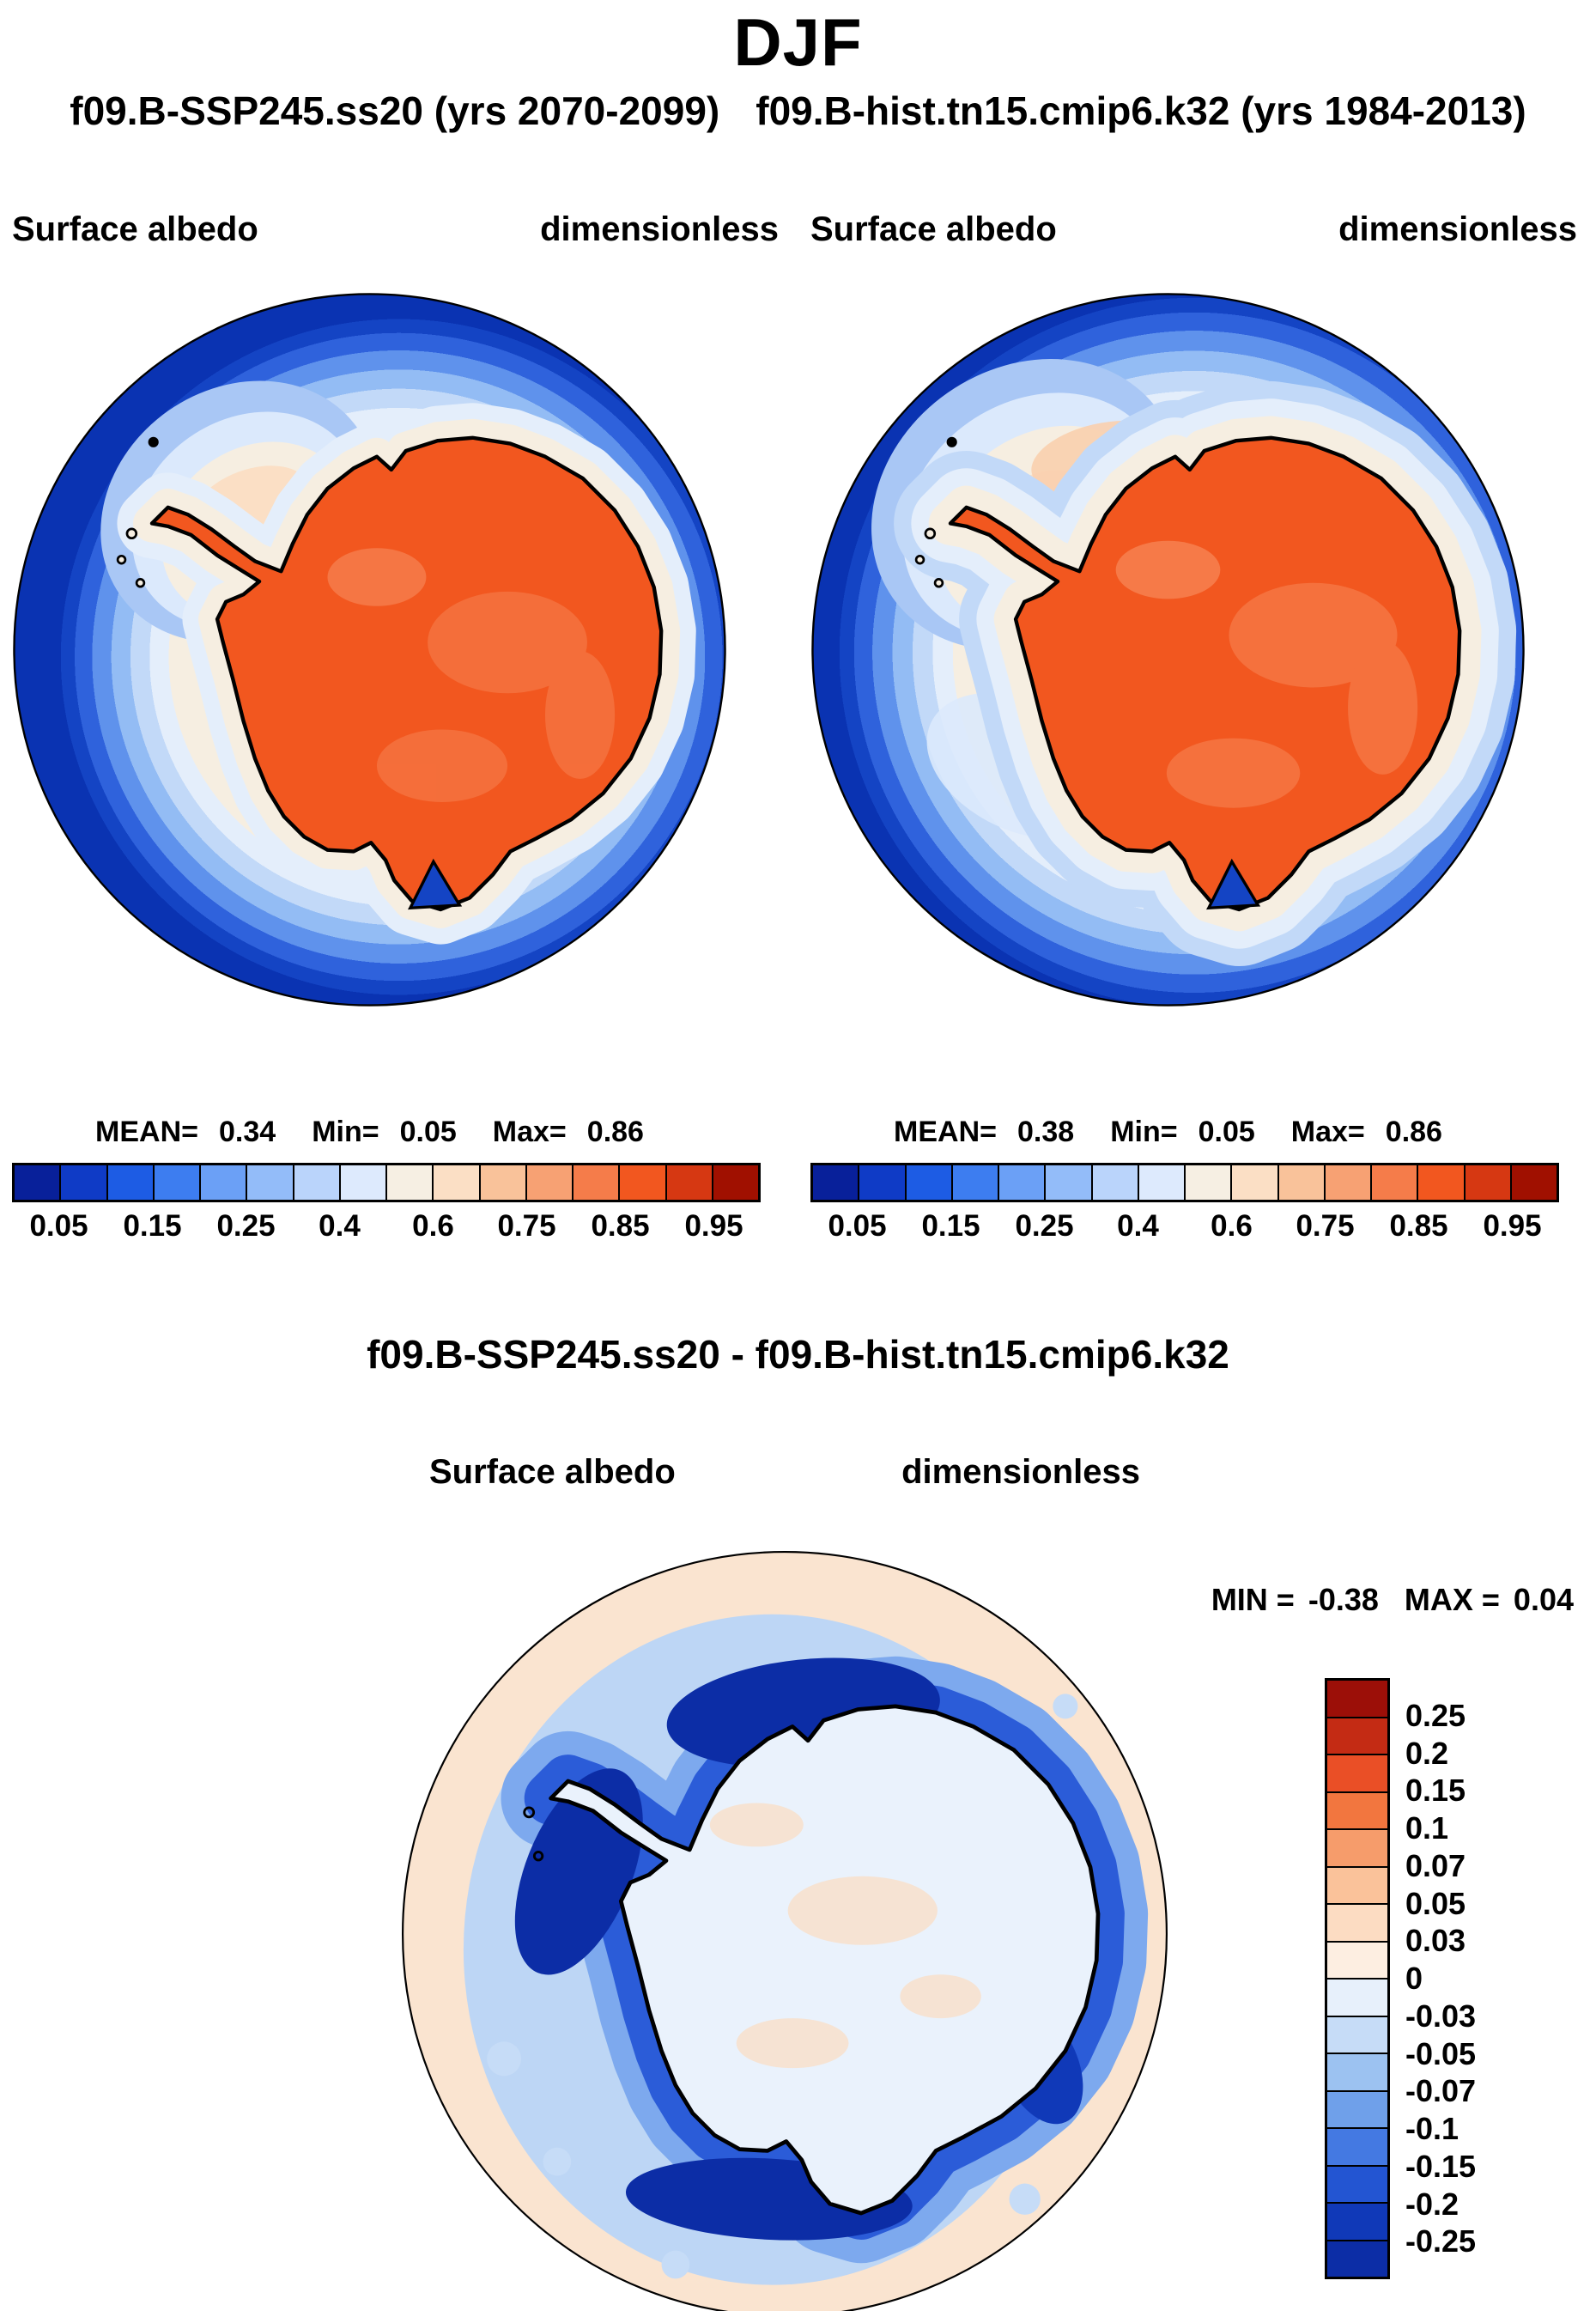 Image resolution: width=1596 pixels, height=2311 pixels. What do you see at coordinates (798, 42) in the screenshot?
I see `page-title: DJF` at bounding box center [798, 42].